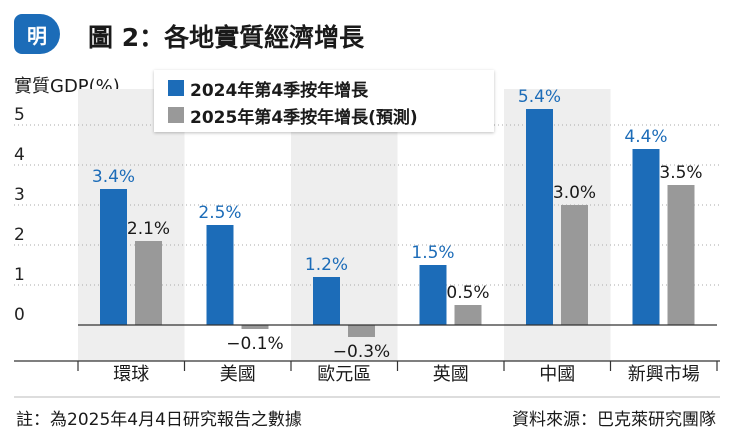 The height and width of the screenshot is (438, 730). I want to click on category-label-0: 環球, so click(131, 374).